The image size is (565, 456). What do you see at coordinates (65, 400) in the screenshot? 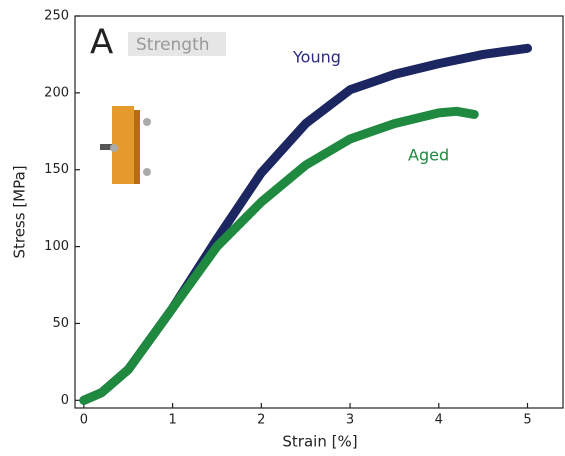
I see `y-tick-label: 0` at bounding box center [65, 400].